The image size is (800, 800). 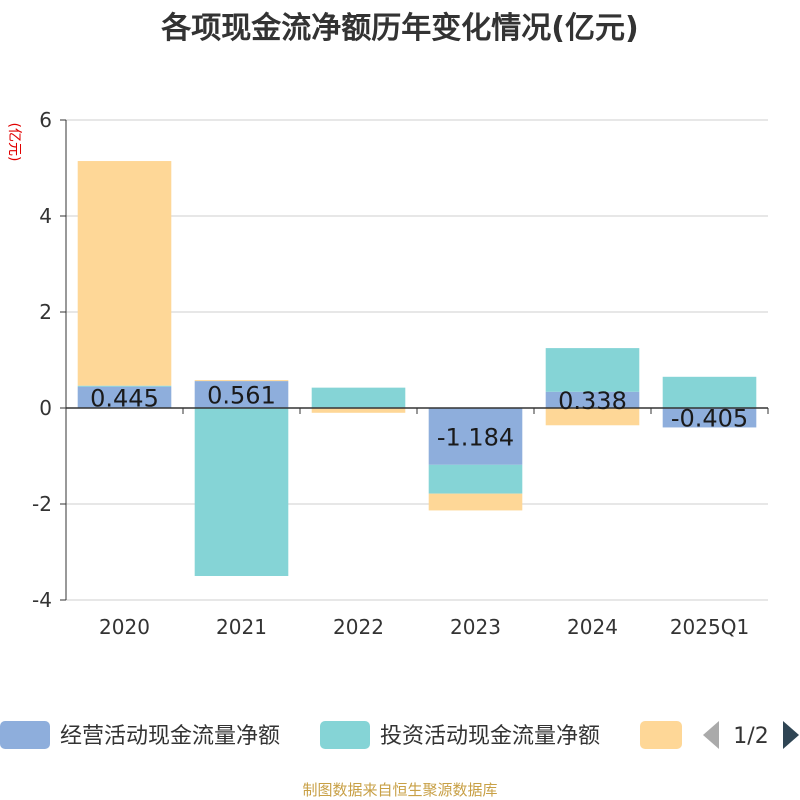 What do you see at coordinates (241, 492) in the screenshot?
I see `bar-series2-2021` at bounding box center [241, 492].